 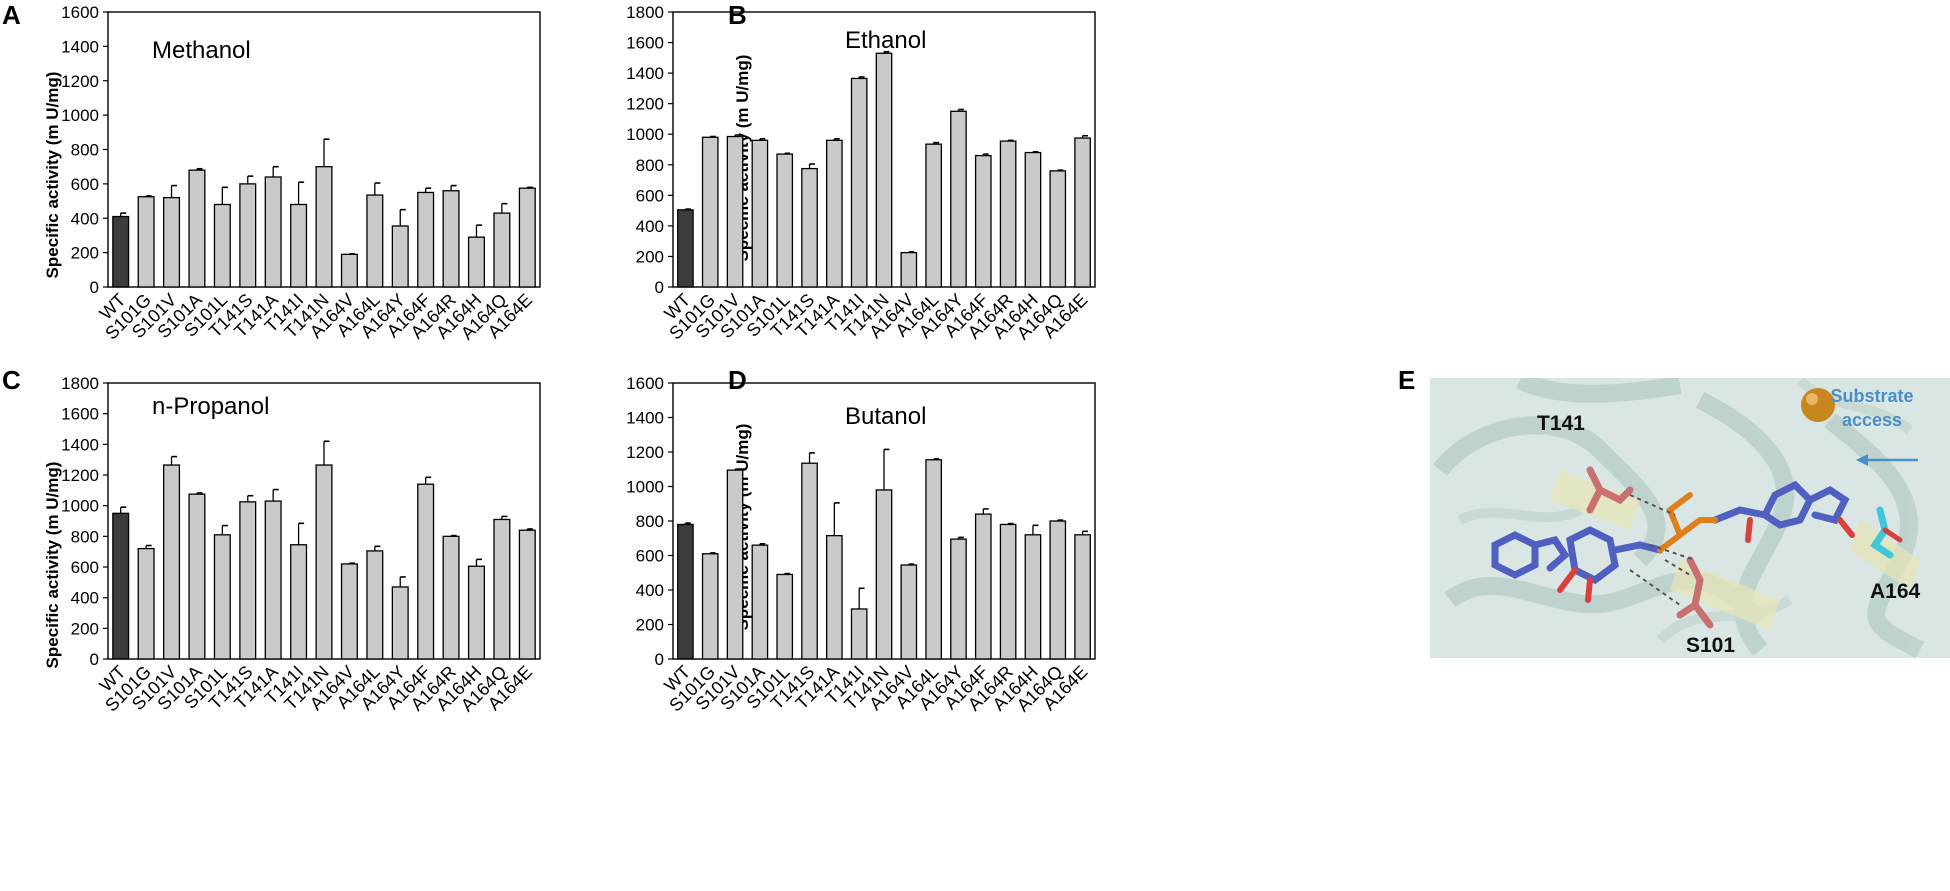 What do you see at coordinates (1561, 423) in the screenshot?
I see `residue-label-t141: T141` at bounding box center [1561, 423].